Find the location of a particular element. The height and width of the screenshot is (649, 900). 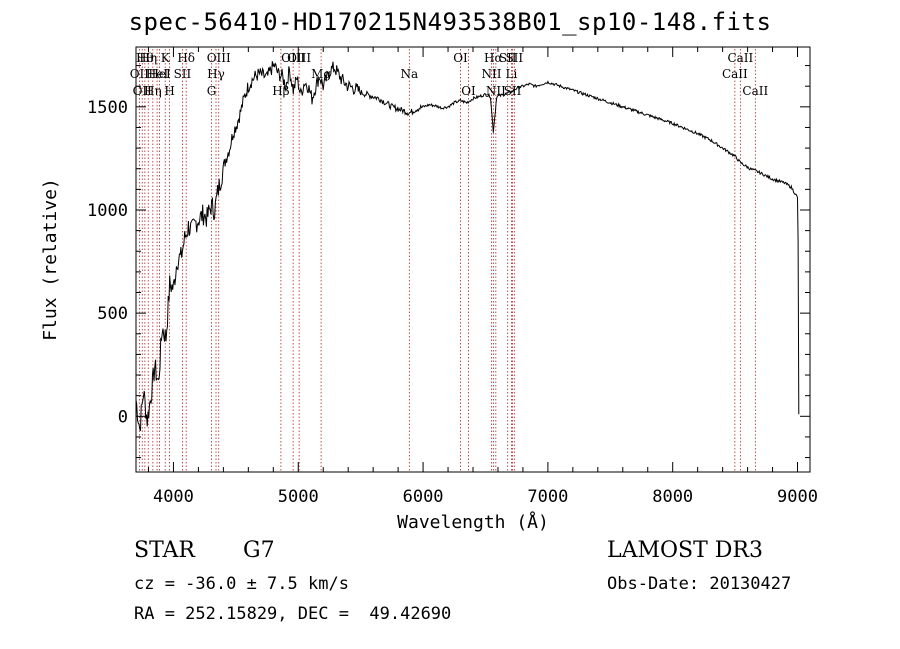

line-label-Mg: Mg is located at coordinates (321, 74).